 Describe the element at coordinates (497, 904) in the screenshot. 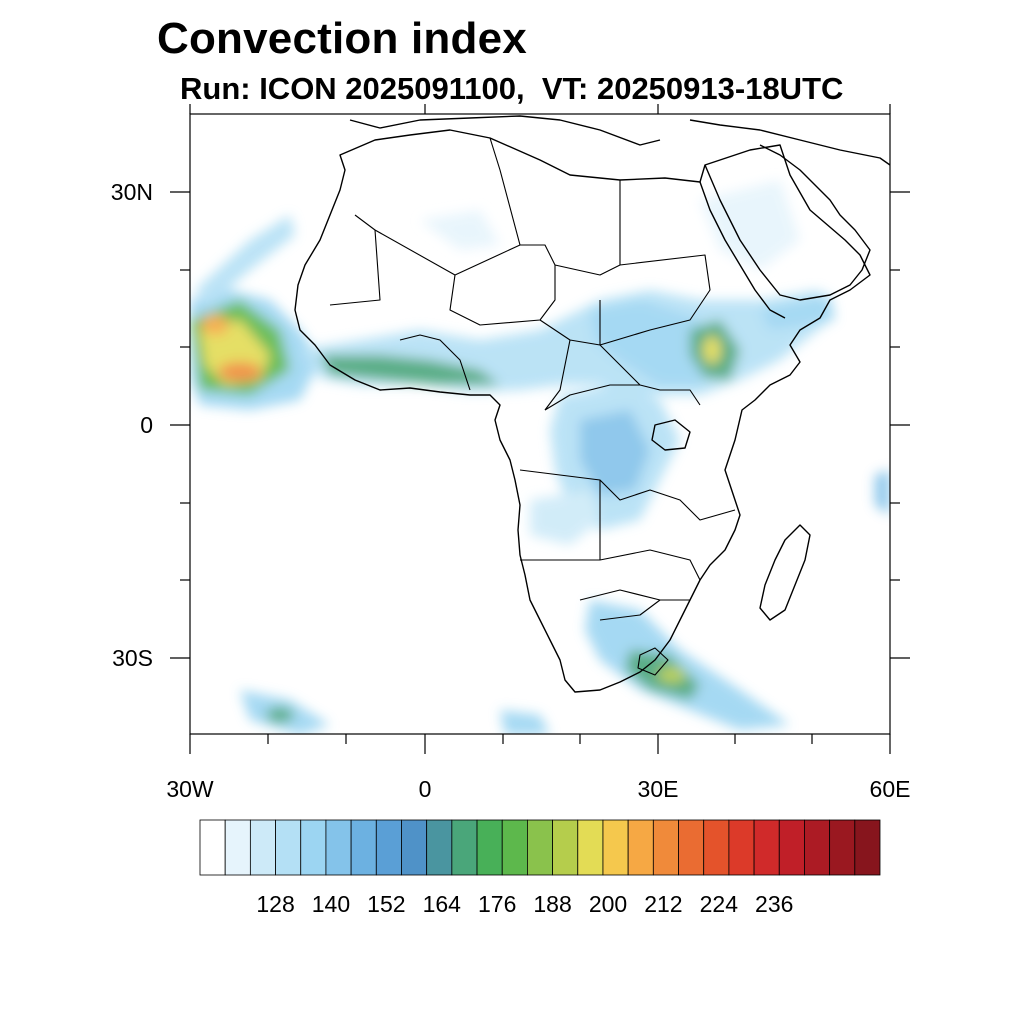

I see `colorbar-label: 176` at that location.